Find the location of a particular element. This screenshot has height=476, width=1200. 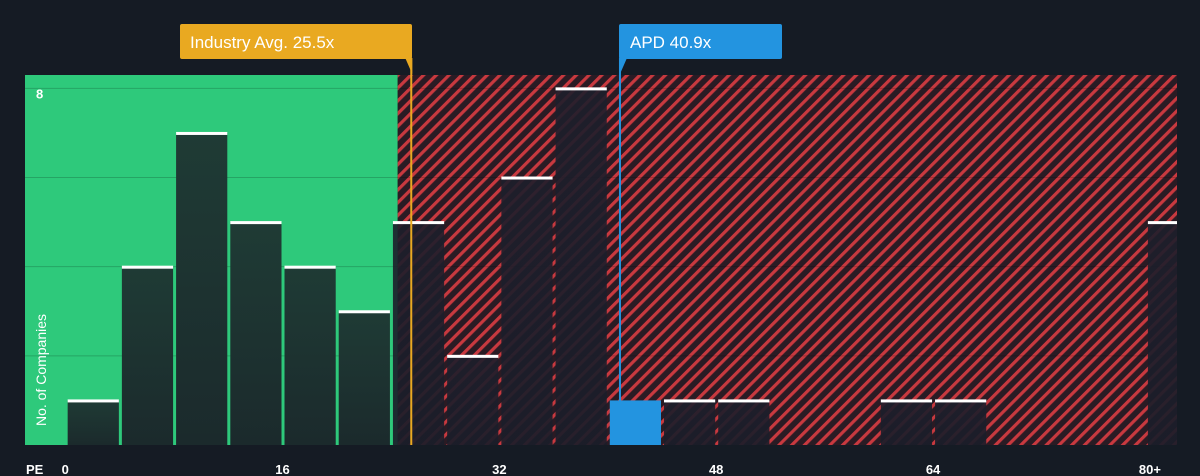

industry-avg-callout-box is located at coordinates (296, 41).